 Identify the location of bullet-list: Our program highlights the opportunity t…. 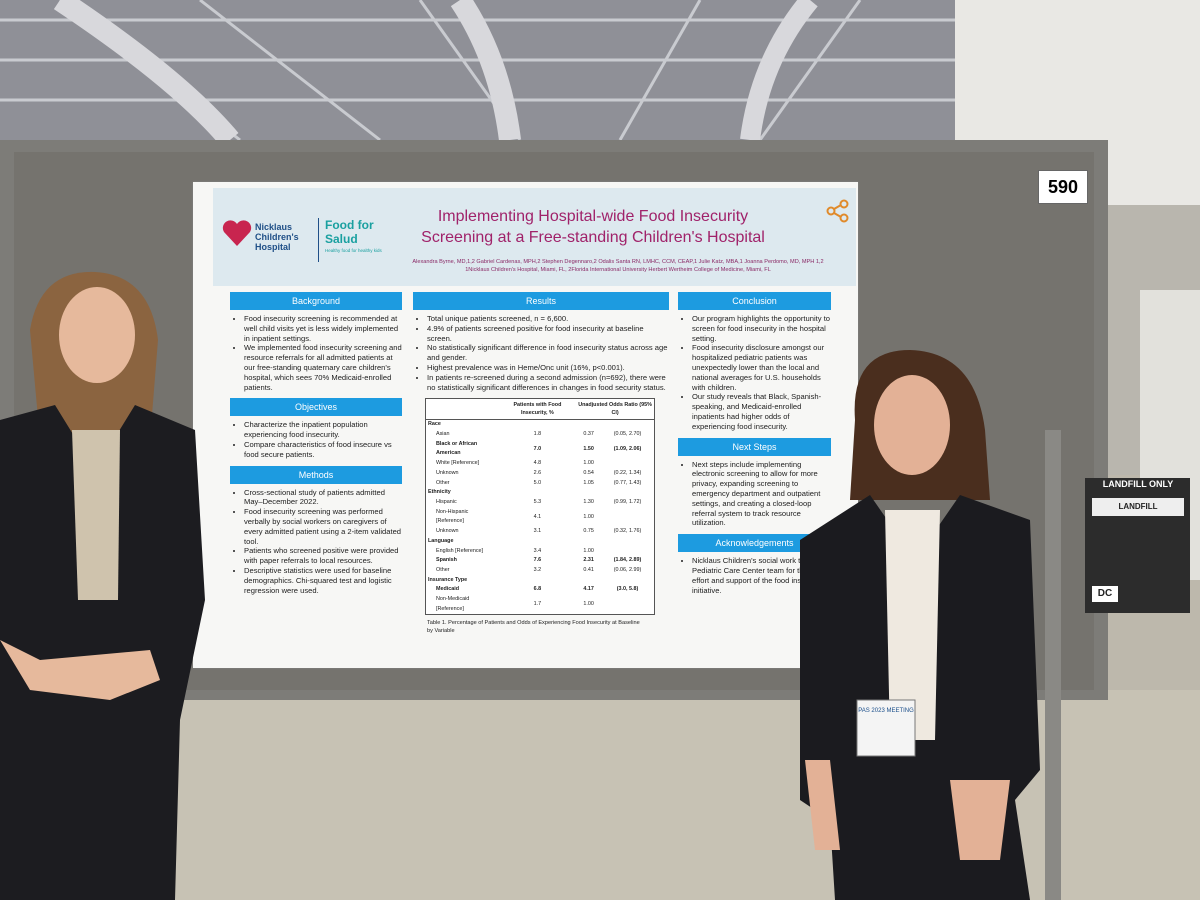
(754, 373).